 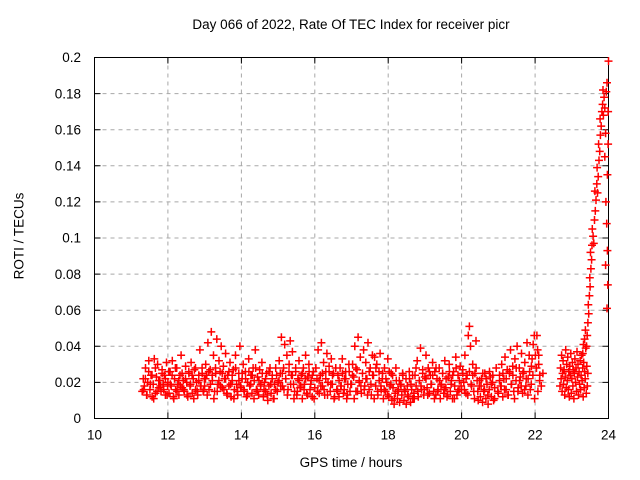 What do you see at coordinates (68, 93) in the screenshot?
I see `svg-text: 0.18` at bounding box center [68, 93].